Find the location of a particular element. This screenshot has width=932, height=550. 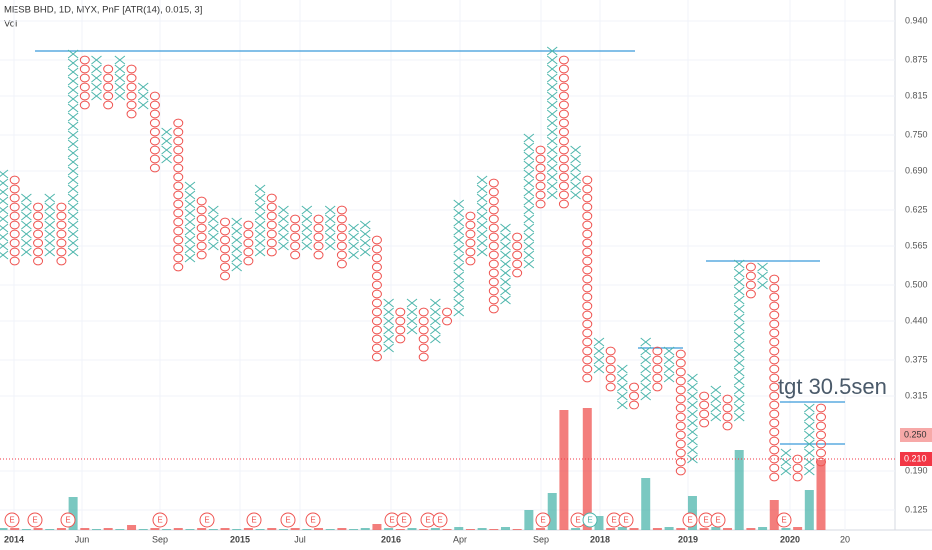

x-tick-label: Apr is located at coordinates (460, 539).